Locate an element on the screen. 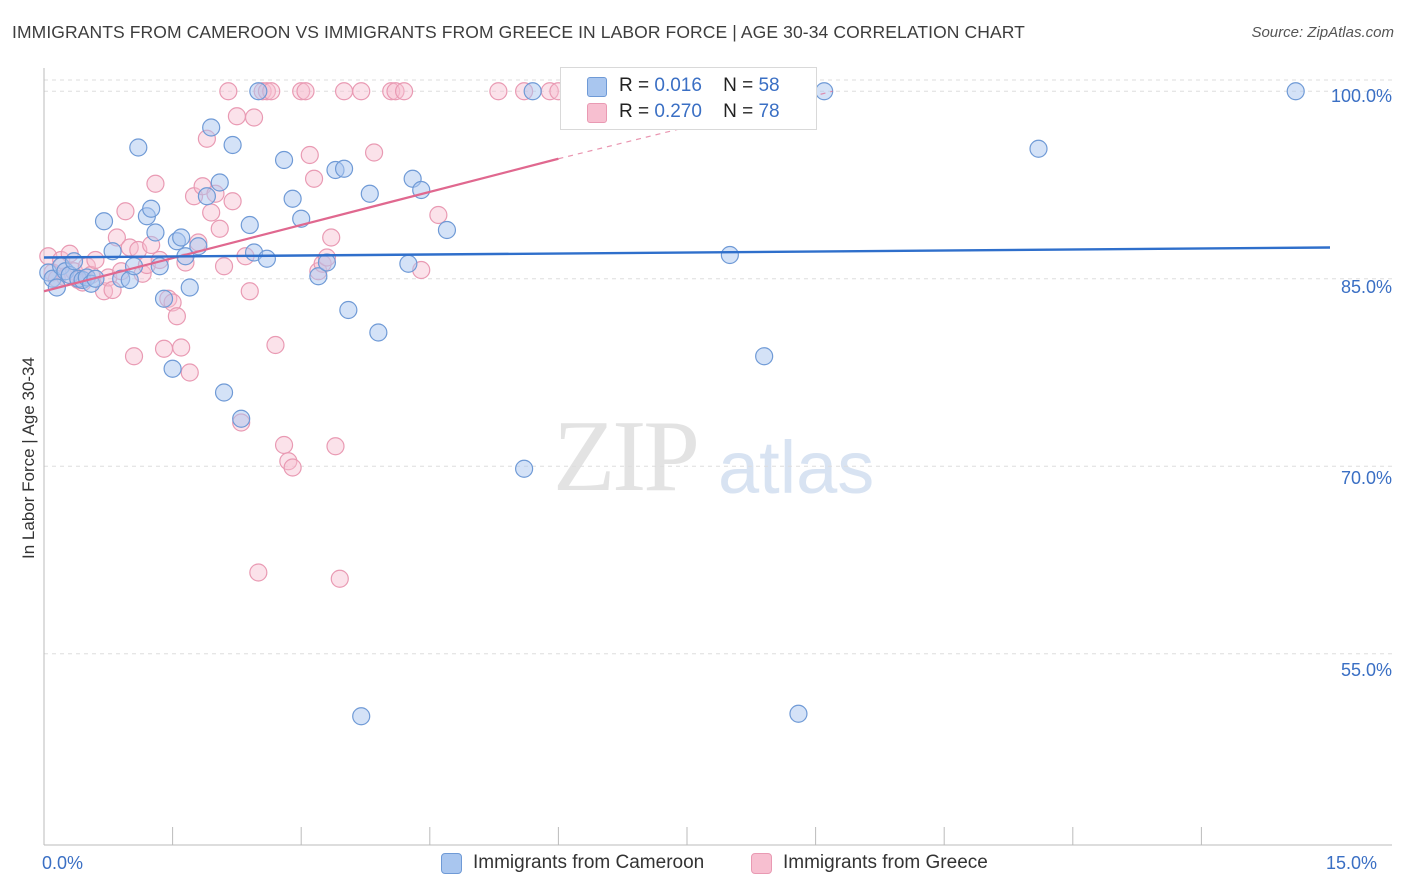  y-axis-label: In Labor Force | Age 30-34 is located at coordinates (28, 458).